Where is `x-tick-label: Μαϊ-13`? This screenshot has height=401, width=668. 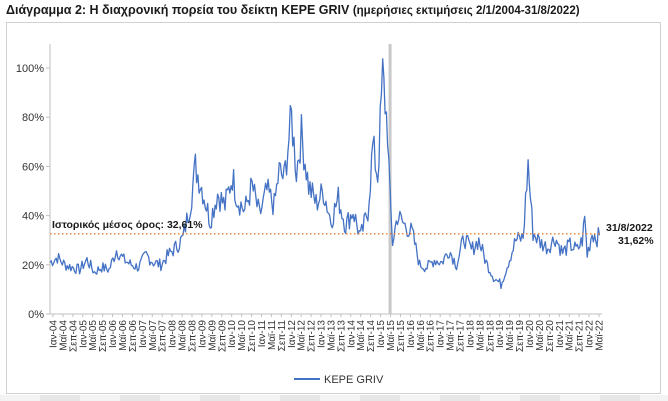
x-tick-label: Μαϊ-13 is located at coordinates (331, 335).